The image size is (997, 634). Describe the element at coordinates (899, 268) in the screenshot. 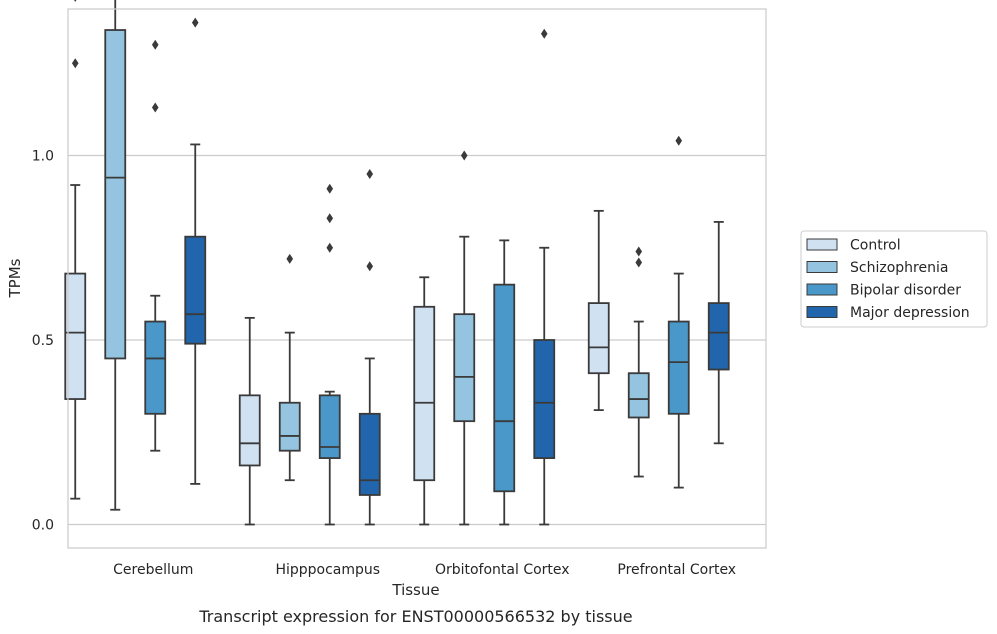

I see `legend-label: Schizophrenia` at that location.